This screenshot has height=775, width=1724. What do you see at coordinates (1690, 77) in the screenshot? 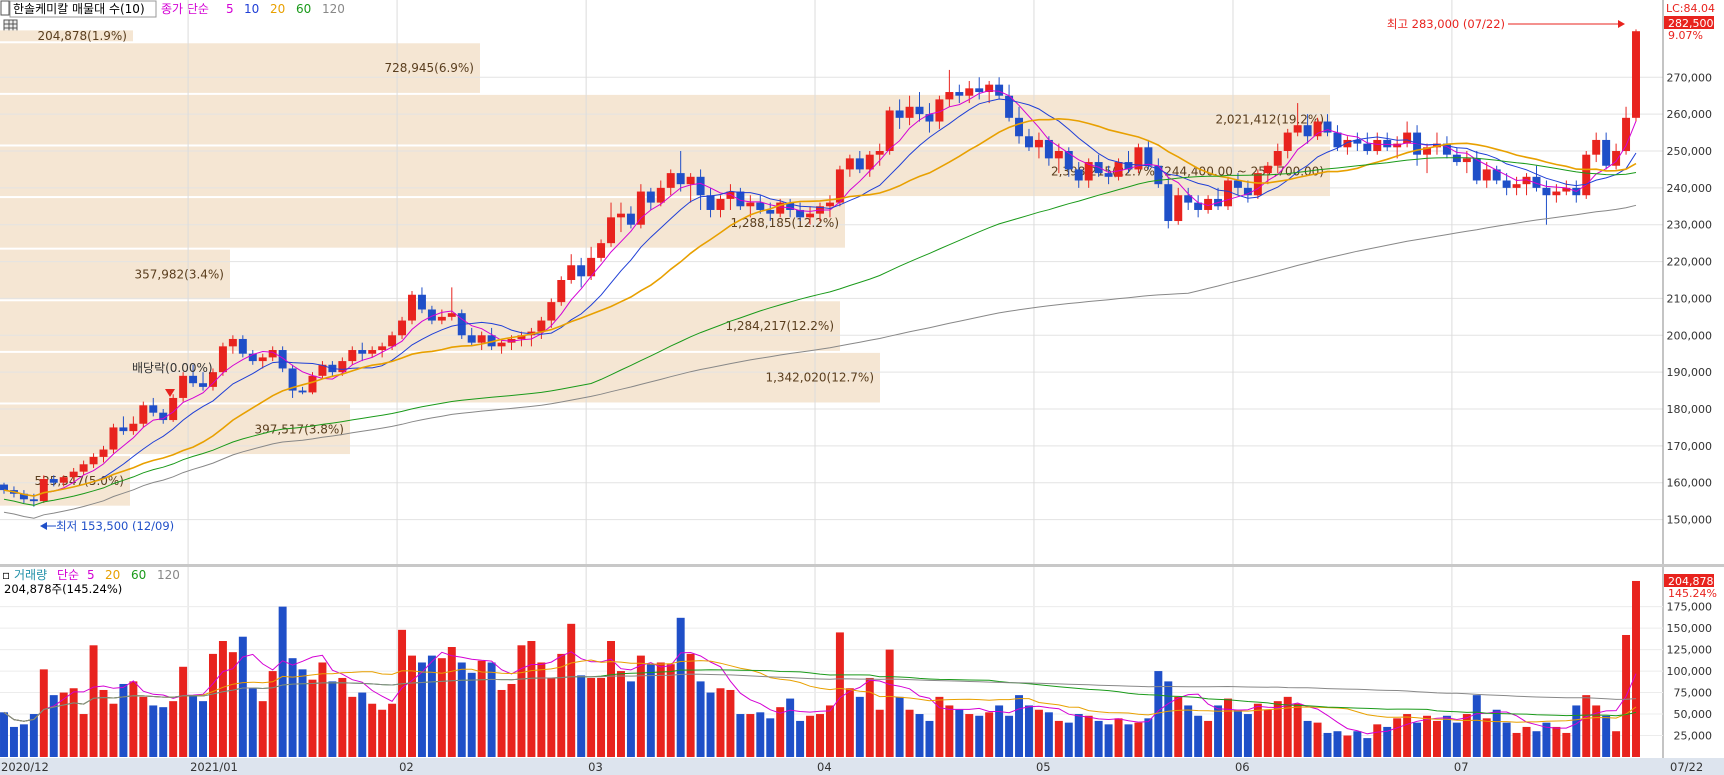
I see `price-tick-label: 270,000` at bounding box center [1690, 77].